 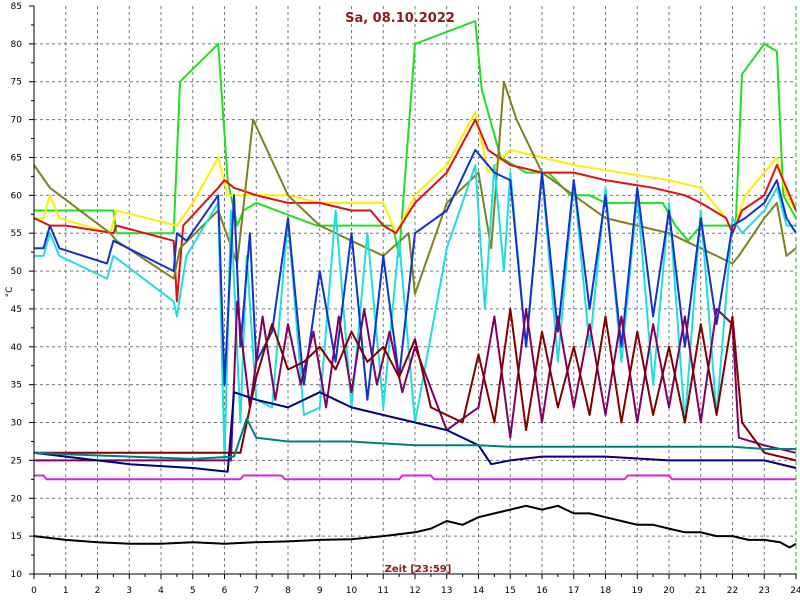 What do you see at coordinates (606, 591) in the screenshot?
I see `x-tick-label: 18` at bounding box center [606, 591].